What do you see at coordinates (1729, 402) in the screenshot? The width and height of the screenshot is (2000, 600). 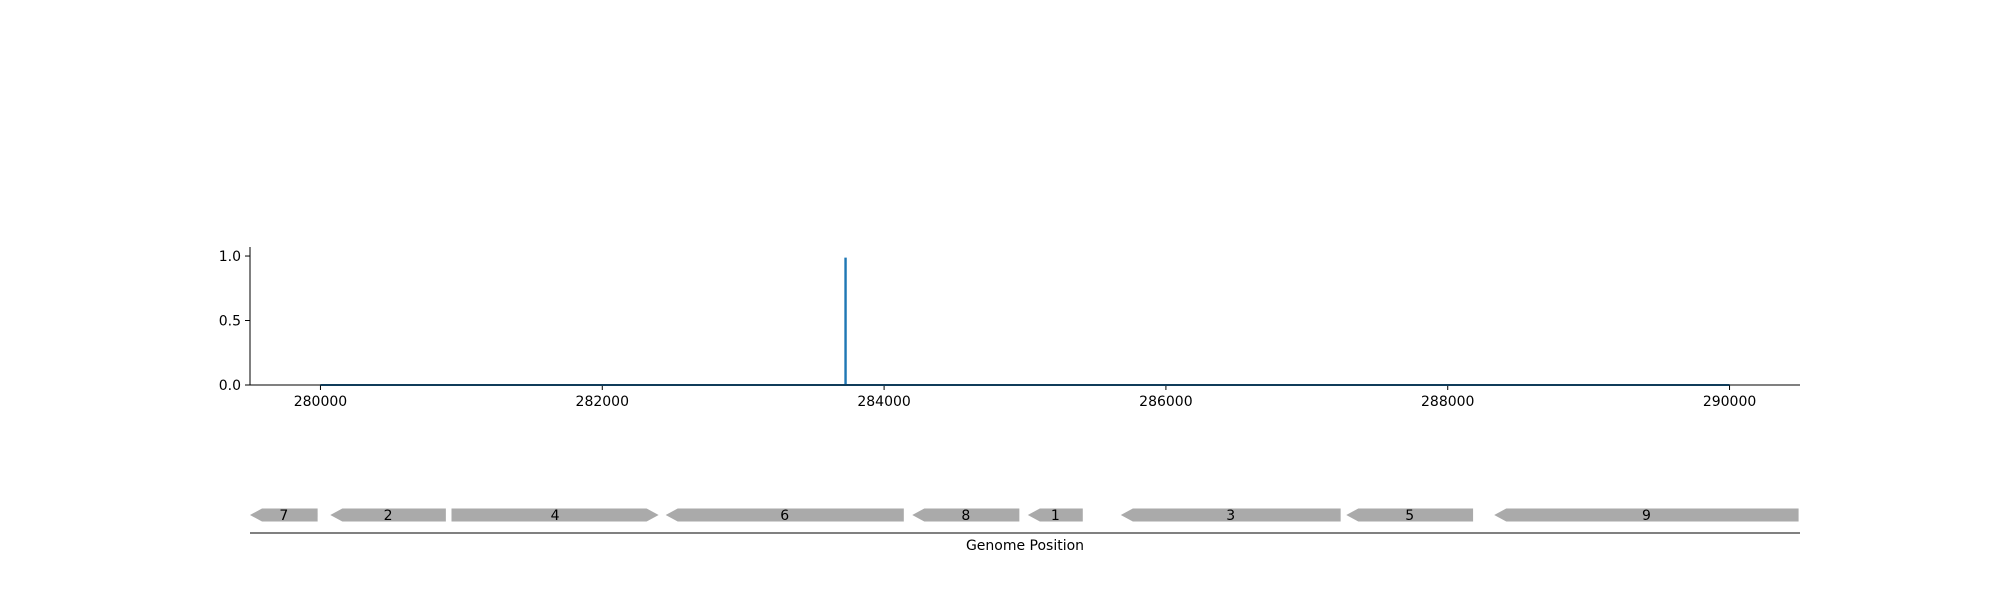 I see `x-tick-label: 290000` at bounding box center [1729, 402].